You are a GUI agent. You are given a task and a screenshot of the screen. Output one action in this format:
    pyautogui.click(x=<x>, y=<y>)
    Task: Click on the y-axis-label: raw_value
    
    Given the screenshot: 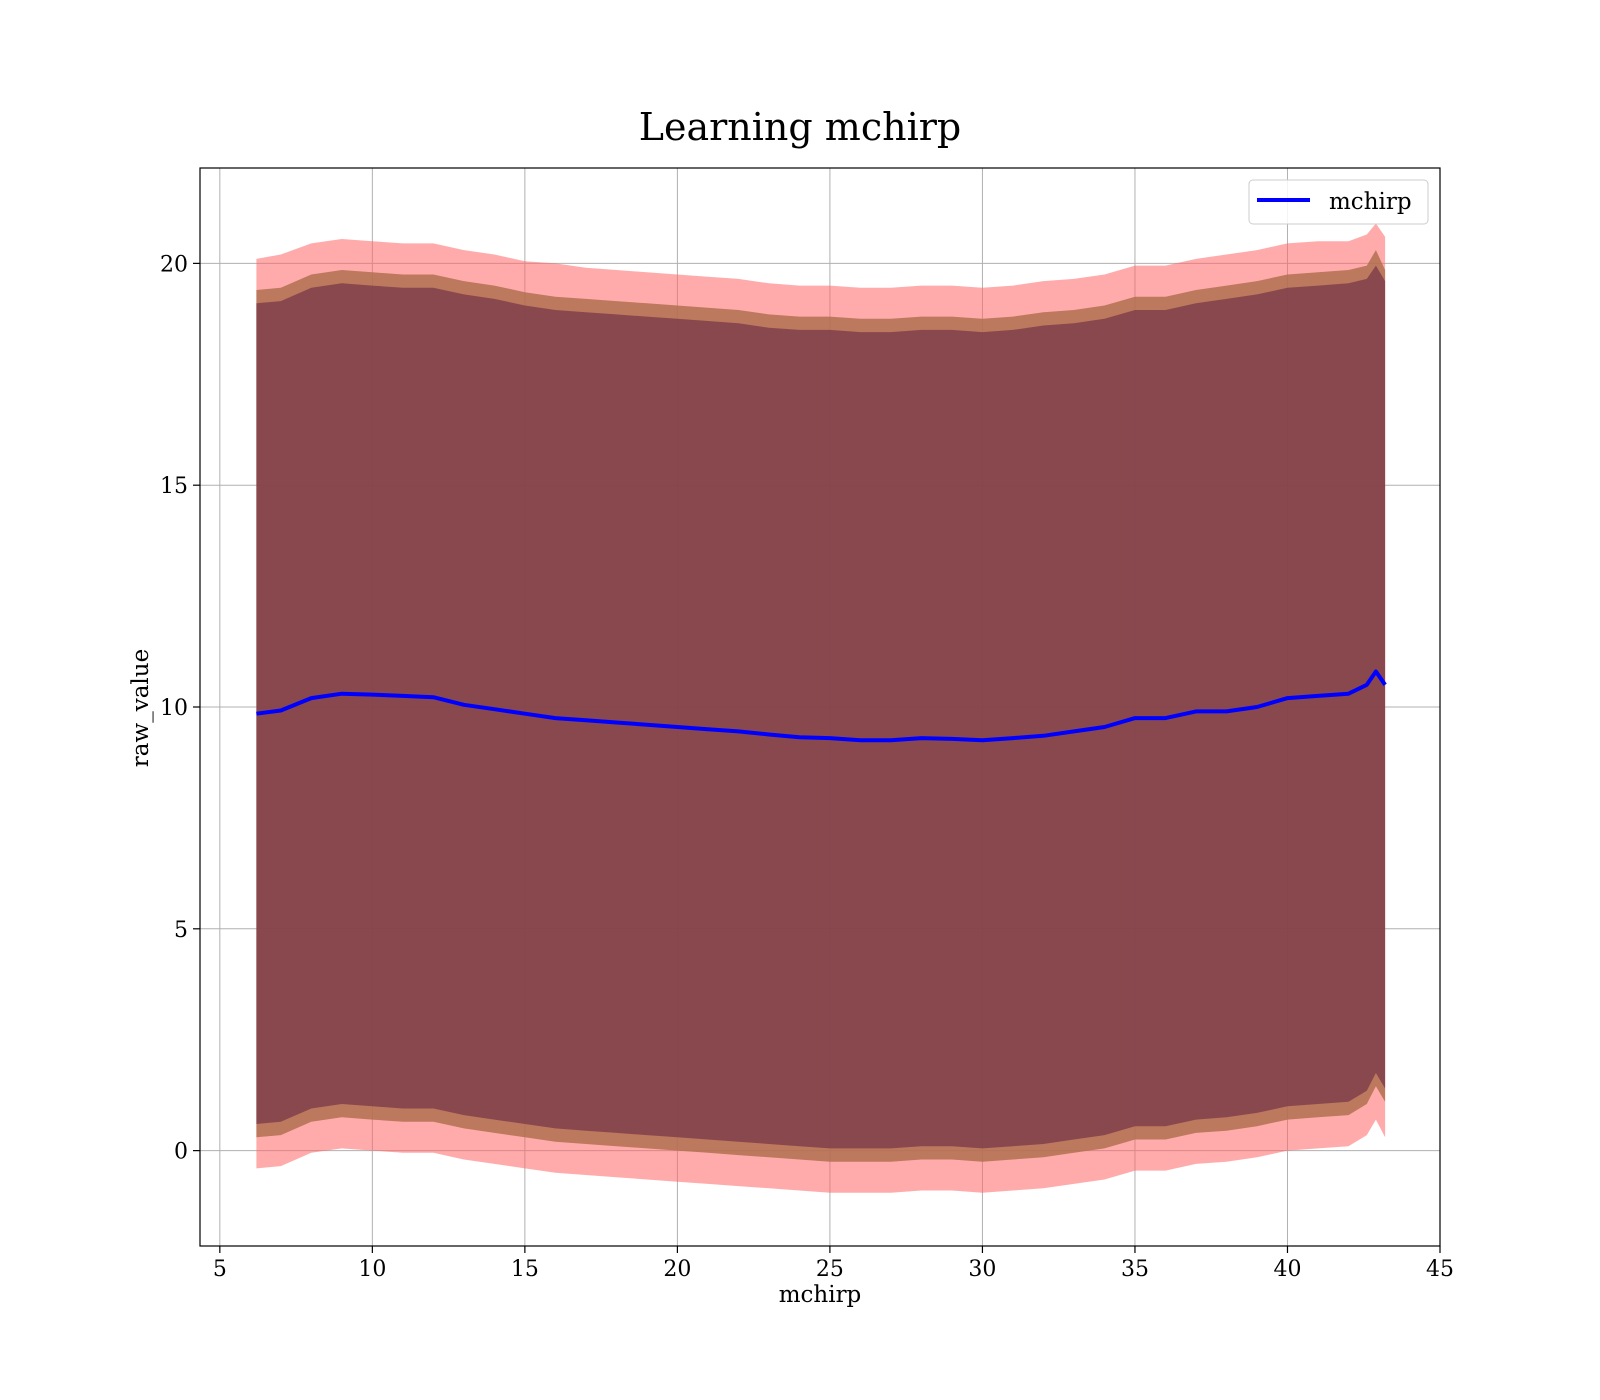 What is the action you would take?
    pyautogui.click(x=141, y=708)
    